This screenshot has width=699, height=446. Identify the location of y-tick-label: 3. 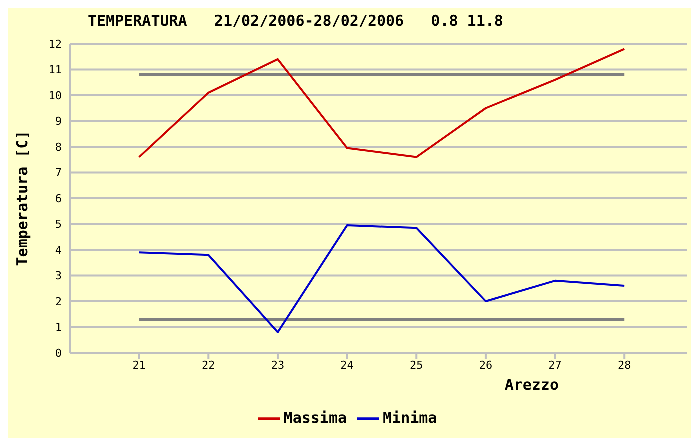
(58, 276).